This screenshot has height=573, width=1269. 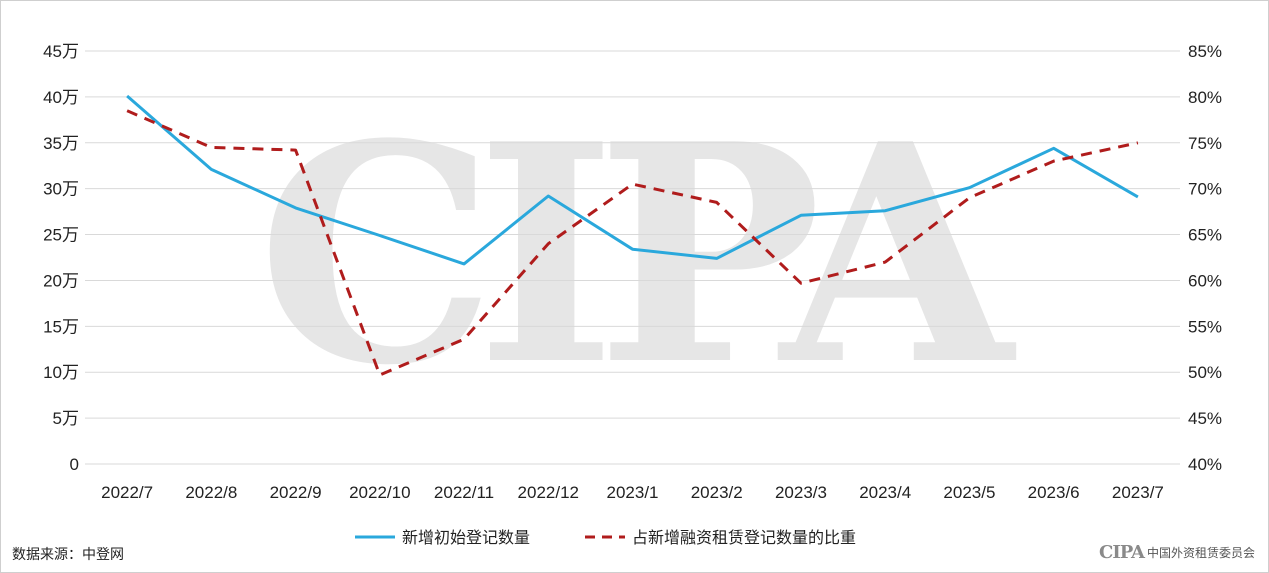 I want to click on y-left-tick-label: 0, so click(x=74, y=464).